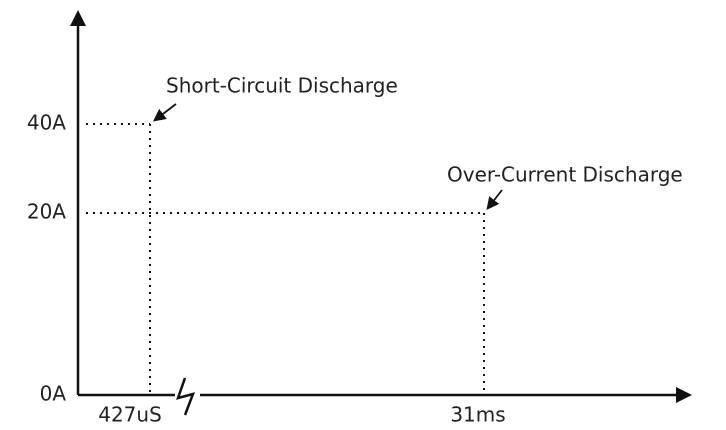  Describe the element at coordinates (78, 18) in the screenshot. I see `y-axis-arrow` at that location.